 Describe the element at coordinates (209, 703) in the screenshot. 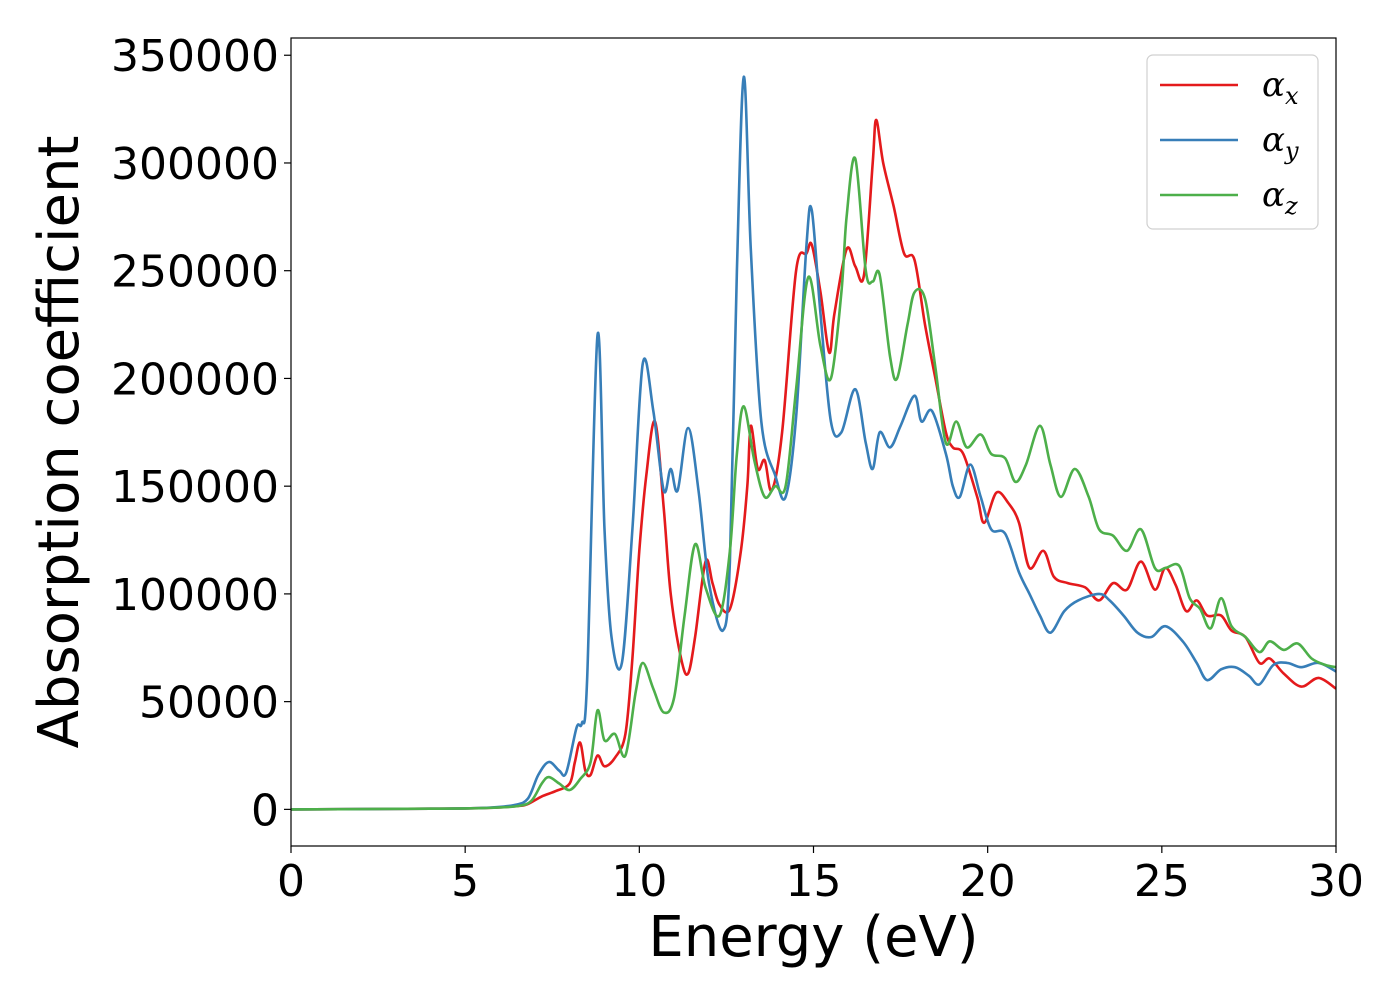

I see `y-tick-label: 50000` at that location.